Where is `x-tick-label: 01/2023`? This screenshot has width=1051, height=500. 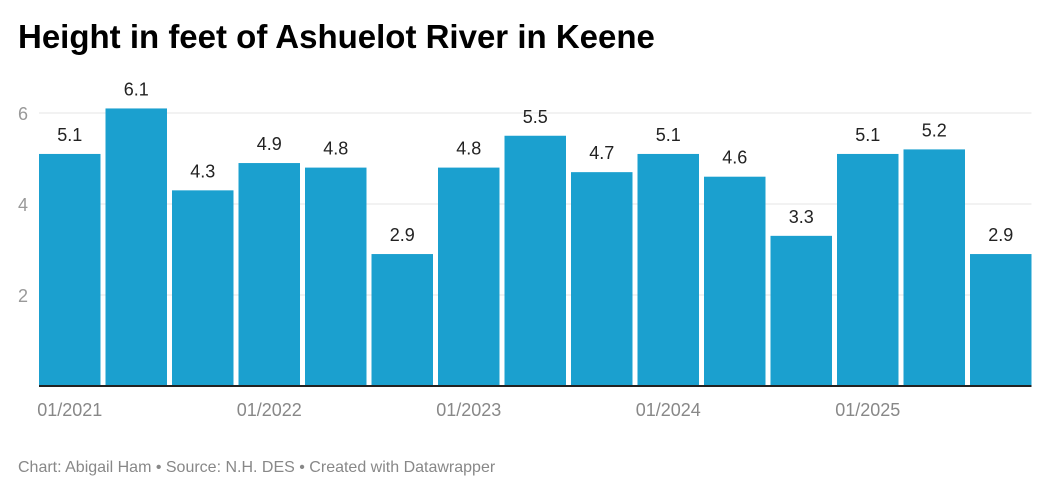 x-tick-label: 01/2023 is located at coordinates (468, 410).